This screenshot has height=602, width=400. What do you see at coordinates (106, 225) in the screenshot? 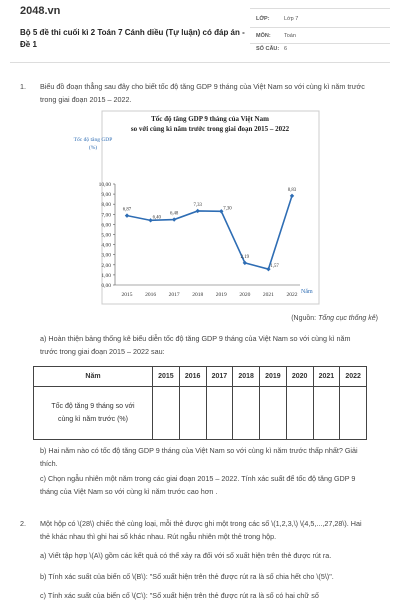
I see `y-tick-label: 6,00` at bounding box center [106, 225].